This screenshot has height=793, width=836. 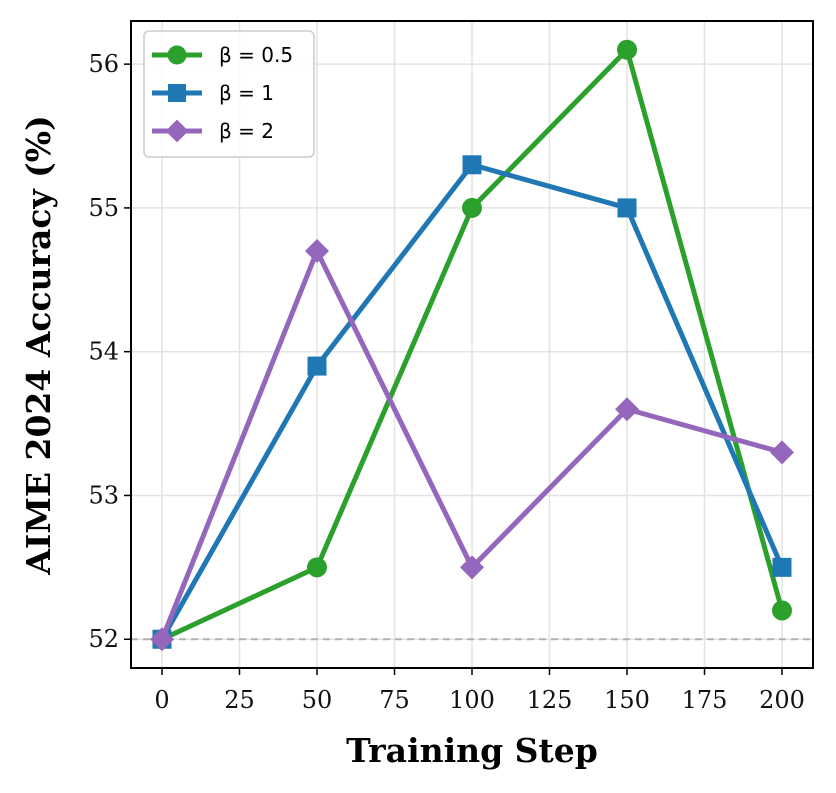 I want to click on legend-item: β = 2, so click(x=213, y=131).